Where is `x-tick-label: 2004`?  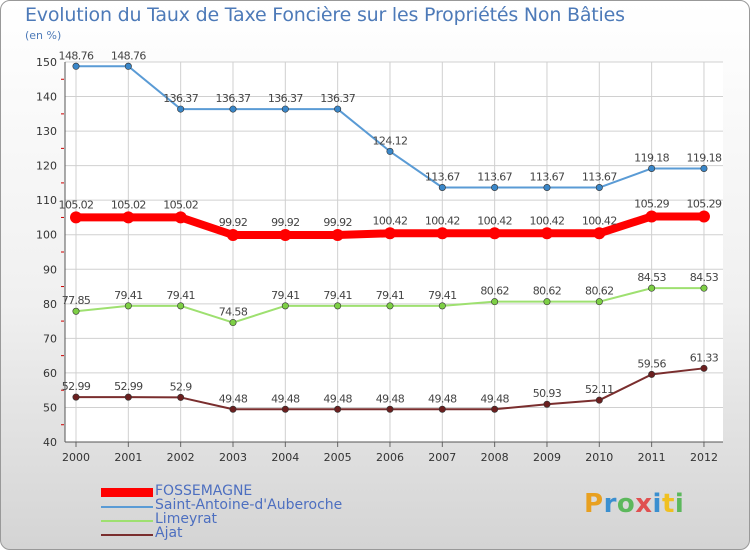
x-tick-label: 2004 is located at coordinates (285, 457).